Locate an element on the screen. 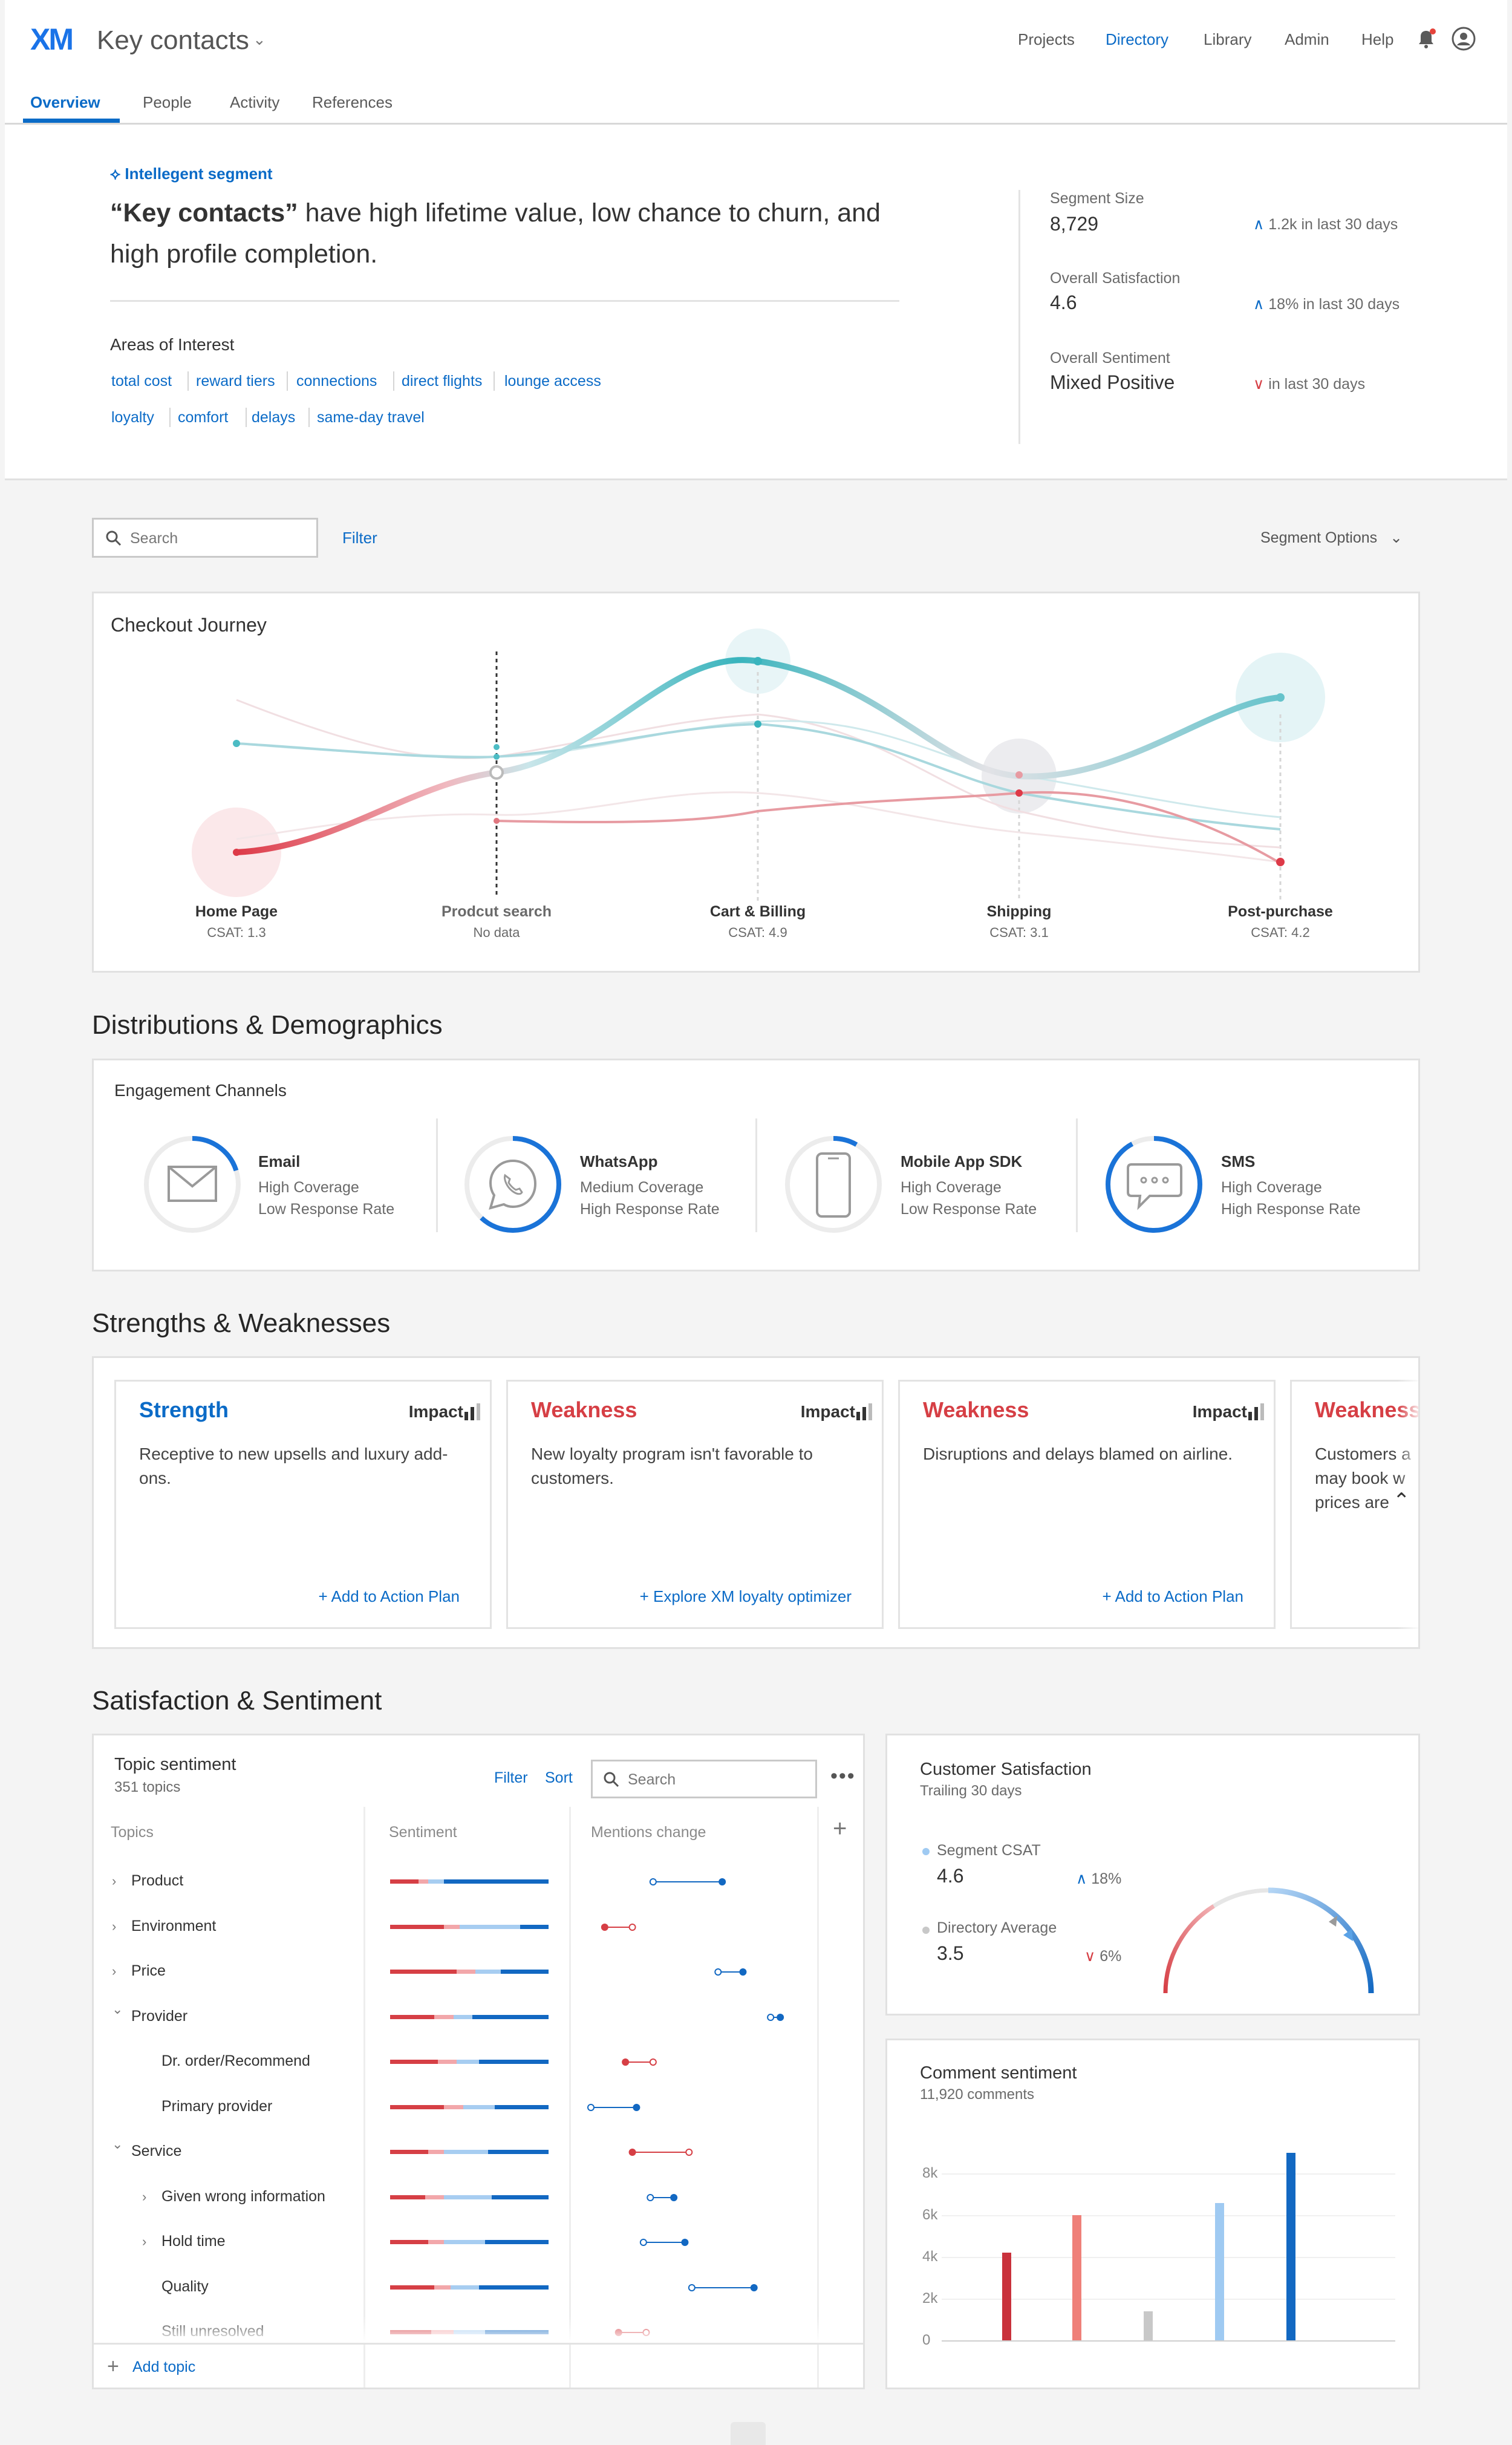 The width and height of the screenshot is (1512, 2445). topic-sort-button: Sort is located at coordinates (559, 1777).